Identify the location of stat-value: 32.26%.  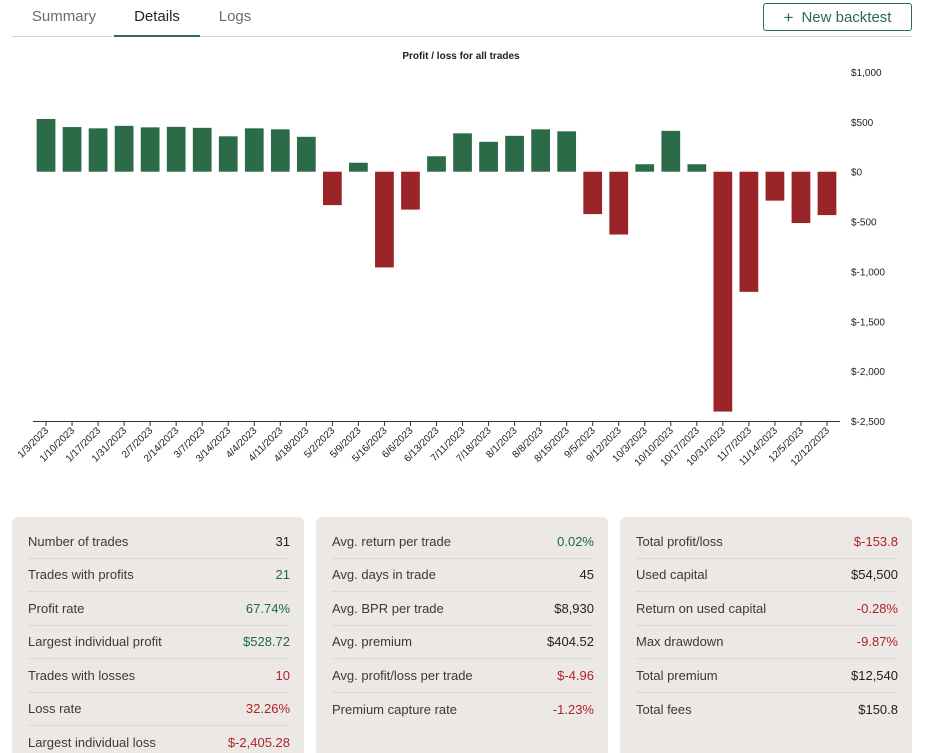
(267, 709).